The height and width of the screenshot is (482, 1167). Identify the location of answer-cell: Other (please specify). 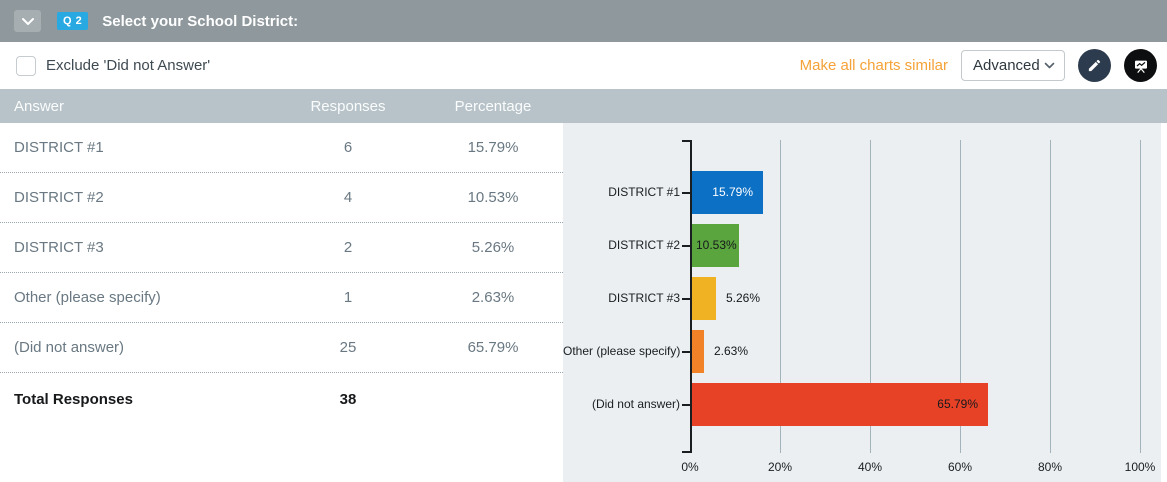
(87, 297).